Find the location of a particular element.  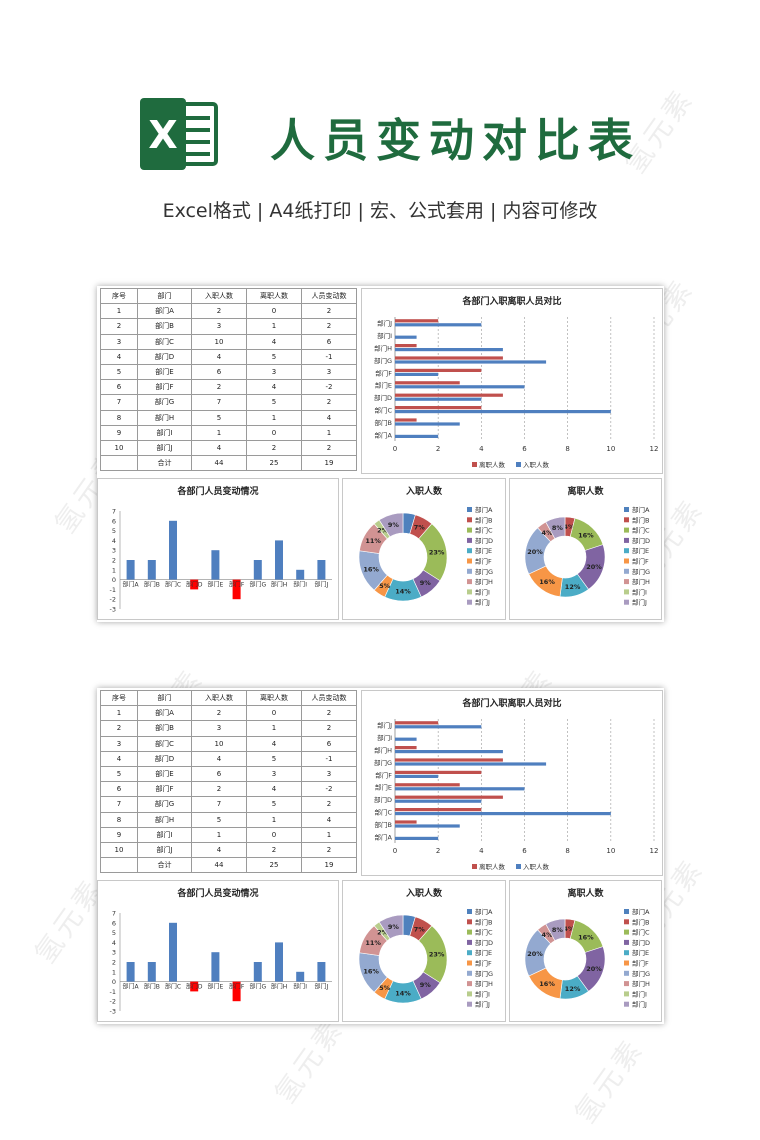

table-total-cell: 44 is located at coordinates (219, 865).